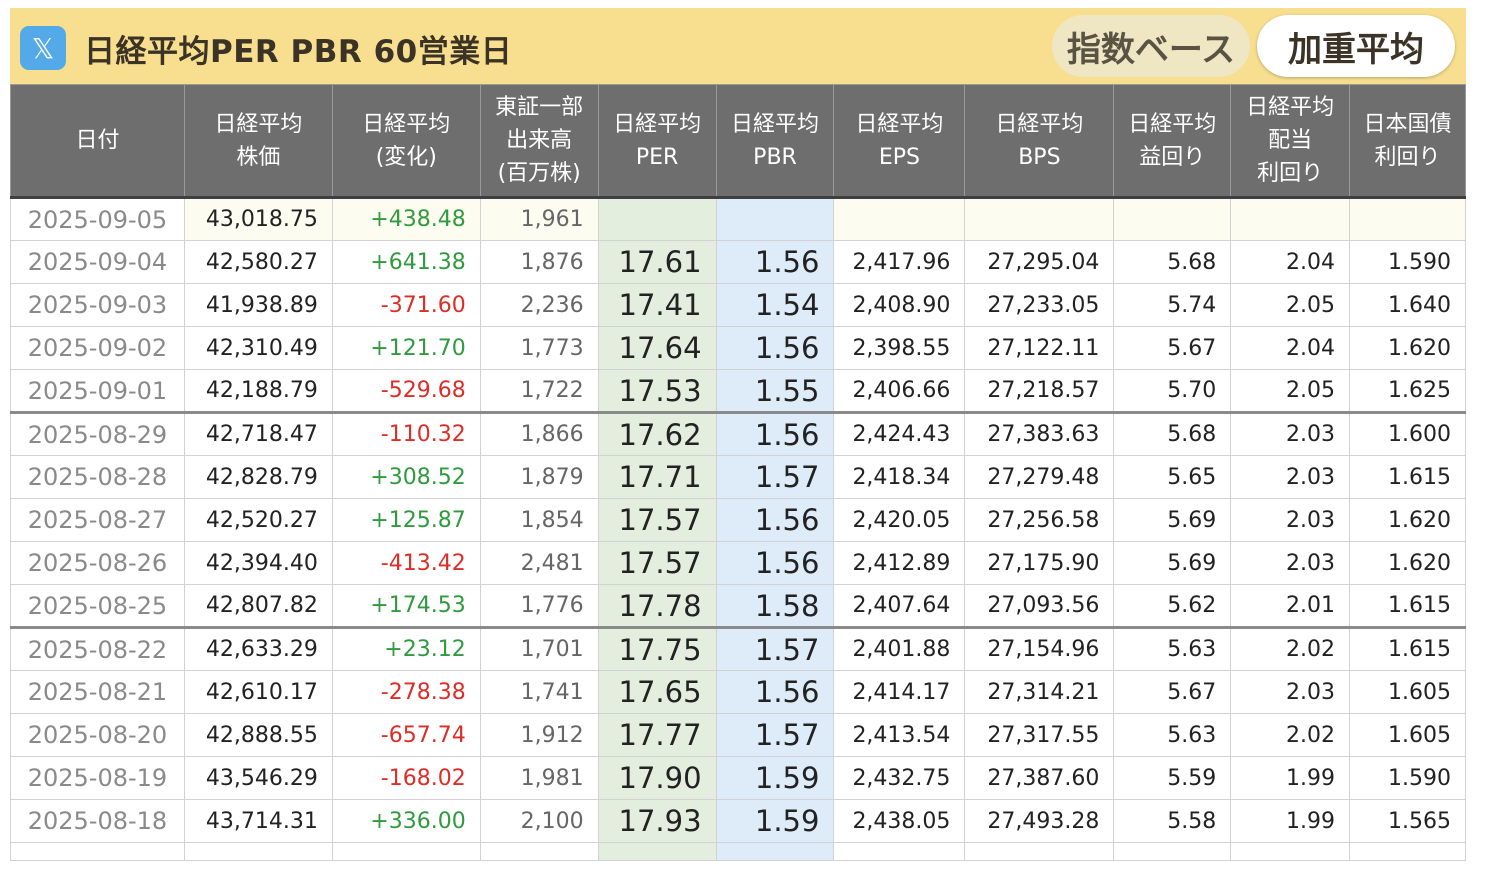 The image size is (1486, 870). What do you see at coordinates (1039, 648) in the screenshot?
I see `cell-bps: 27,154.96` at bounding box center [1039, 648].